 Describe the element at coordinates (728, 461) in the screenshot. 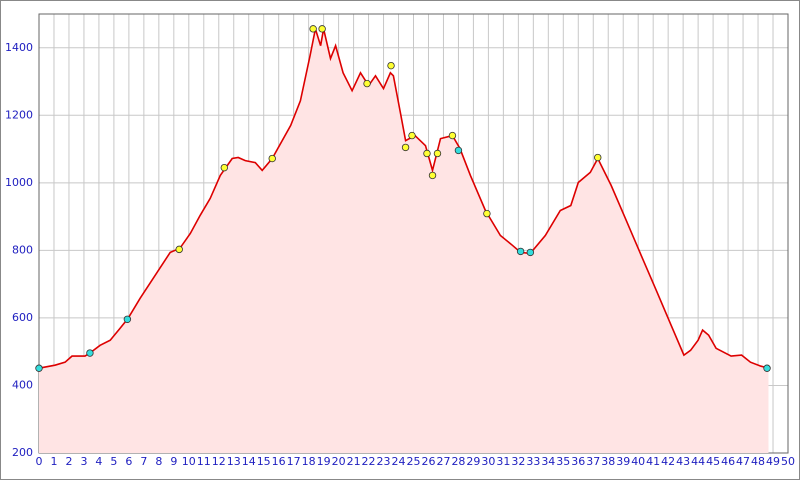

I see `x-tick-label: 46` at that location.